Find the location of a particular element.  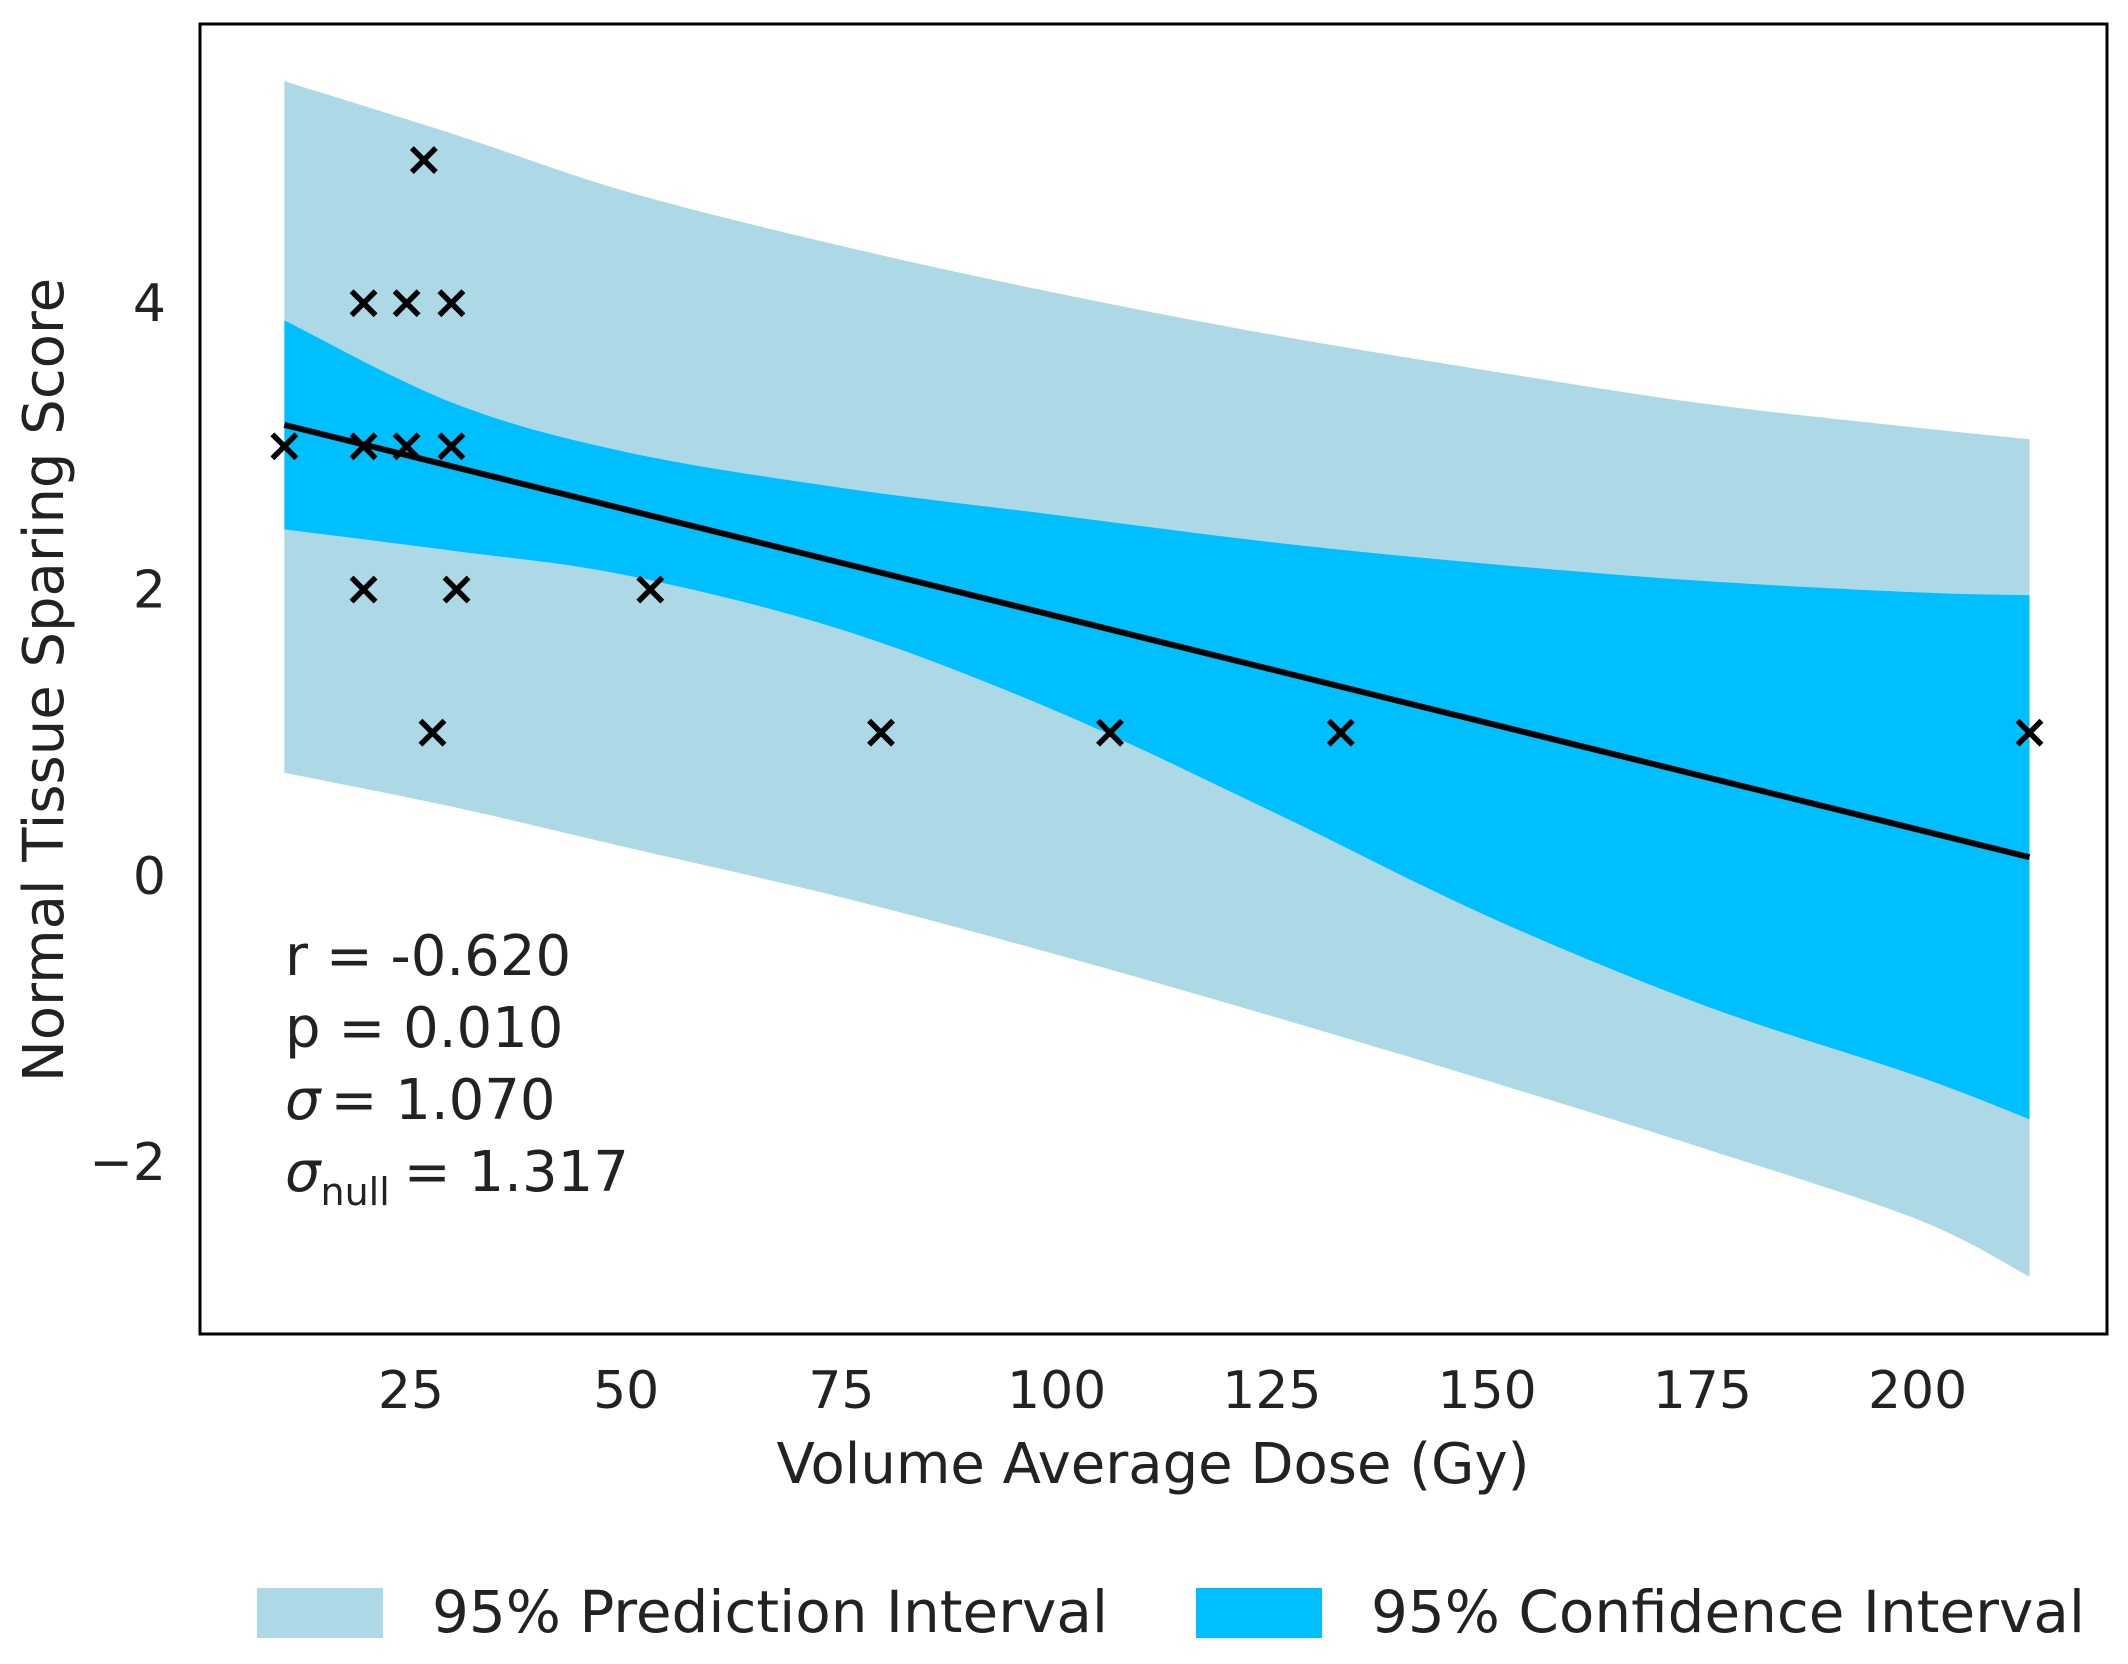

y-tick-label: −2 is located at coordinates (127, 1163).